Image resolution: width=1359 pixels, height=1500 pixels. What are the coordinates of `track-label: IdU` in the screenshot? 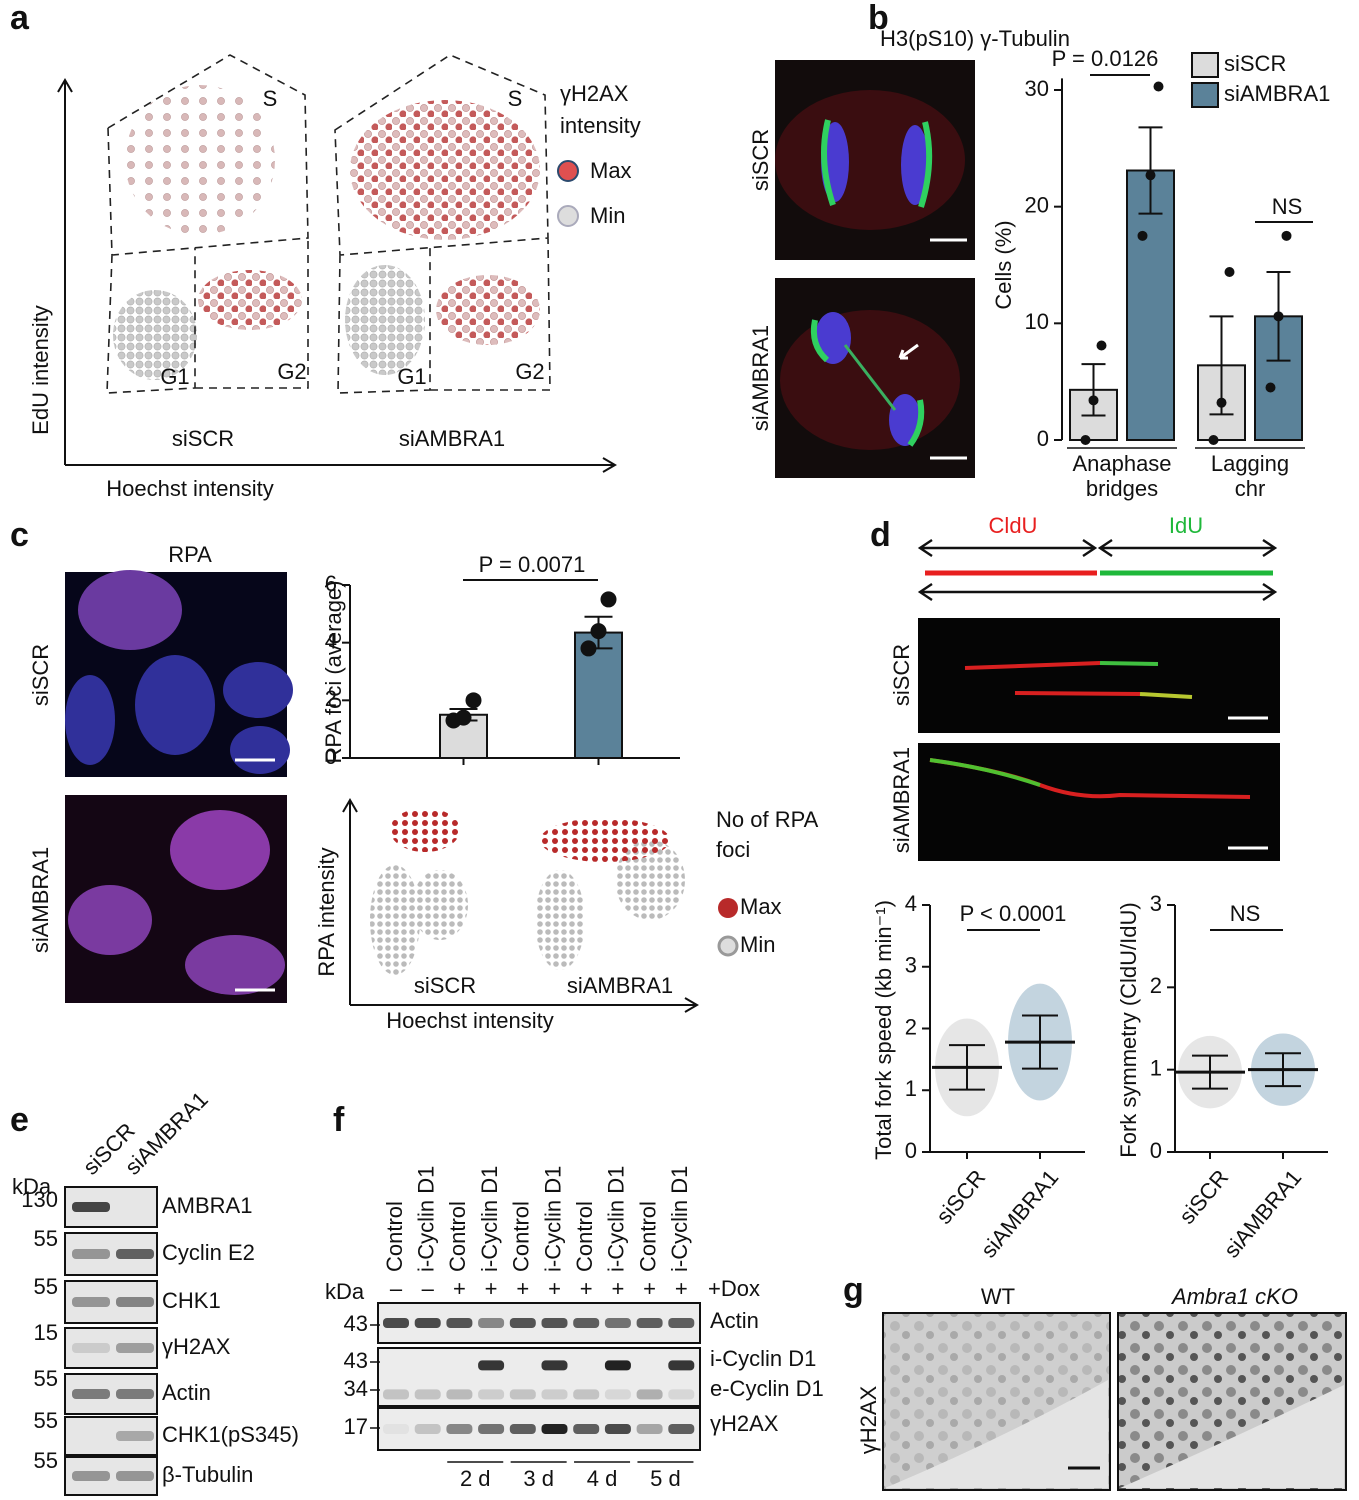 It's located at (1186, 525).